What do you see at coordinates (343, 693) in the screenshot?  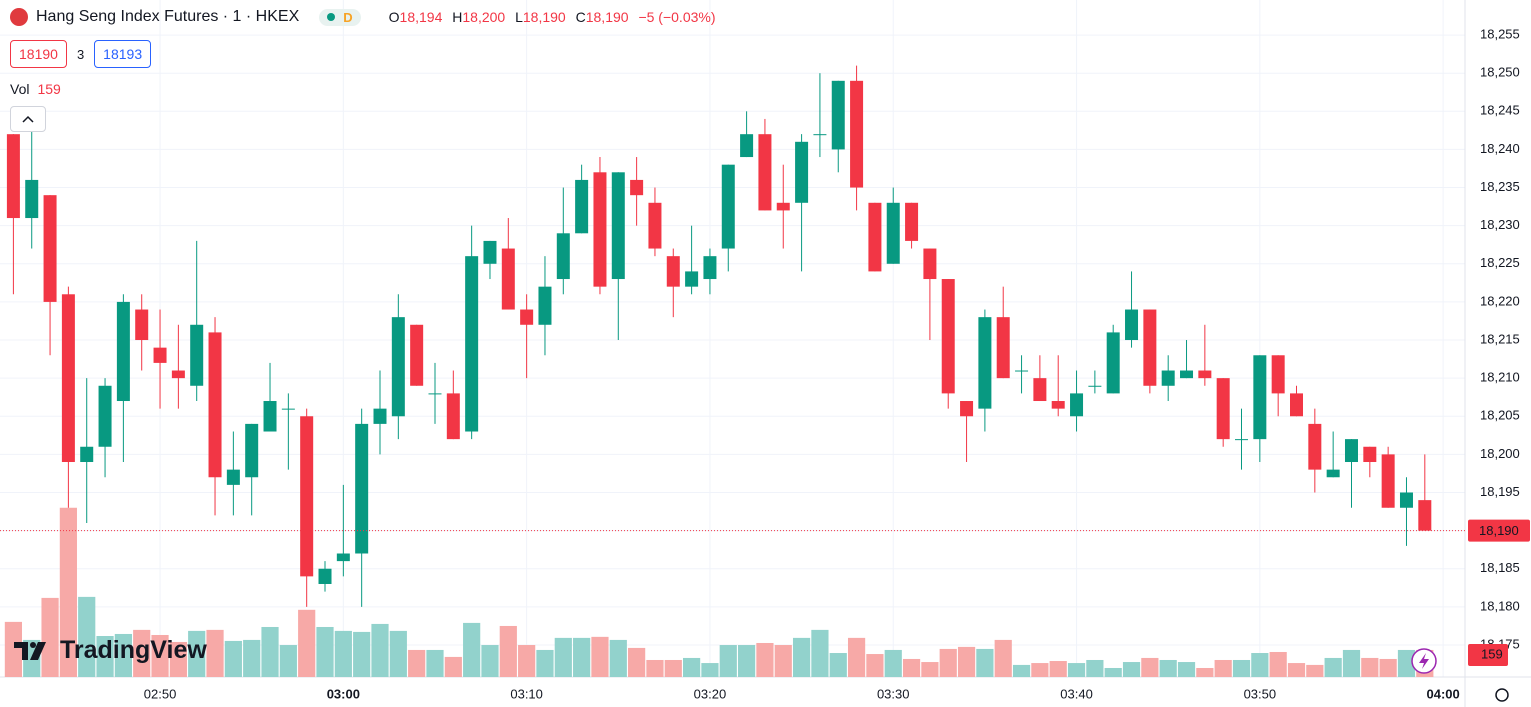 I see `x-tick-label: 03:00` at bounding box center [343, 693].